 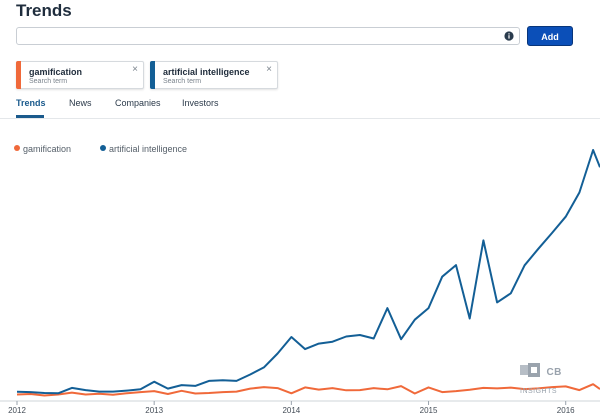 What do you see at coordinates (539, 391) in the screenshot?
I see `watermark-suffix: INSIGHTS` at bounding box center [539, 391].